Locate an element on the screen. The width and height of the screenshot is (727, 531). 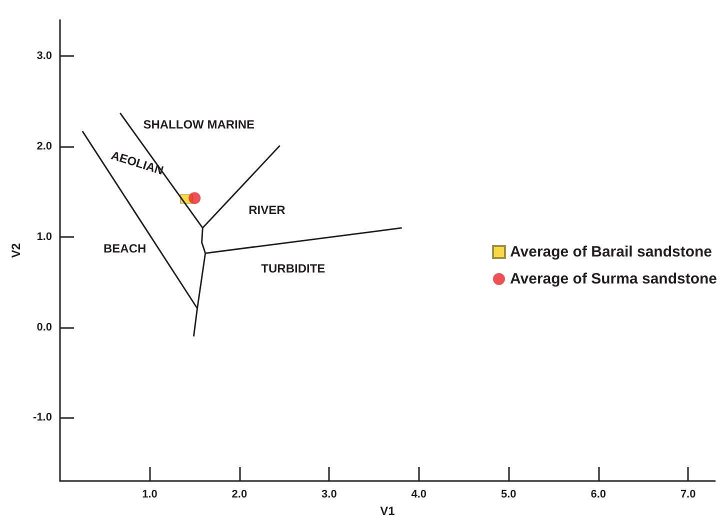
annotation: TURBIDITE is located at coordinates (293, 268).